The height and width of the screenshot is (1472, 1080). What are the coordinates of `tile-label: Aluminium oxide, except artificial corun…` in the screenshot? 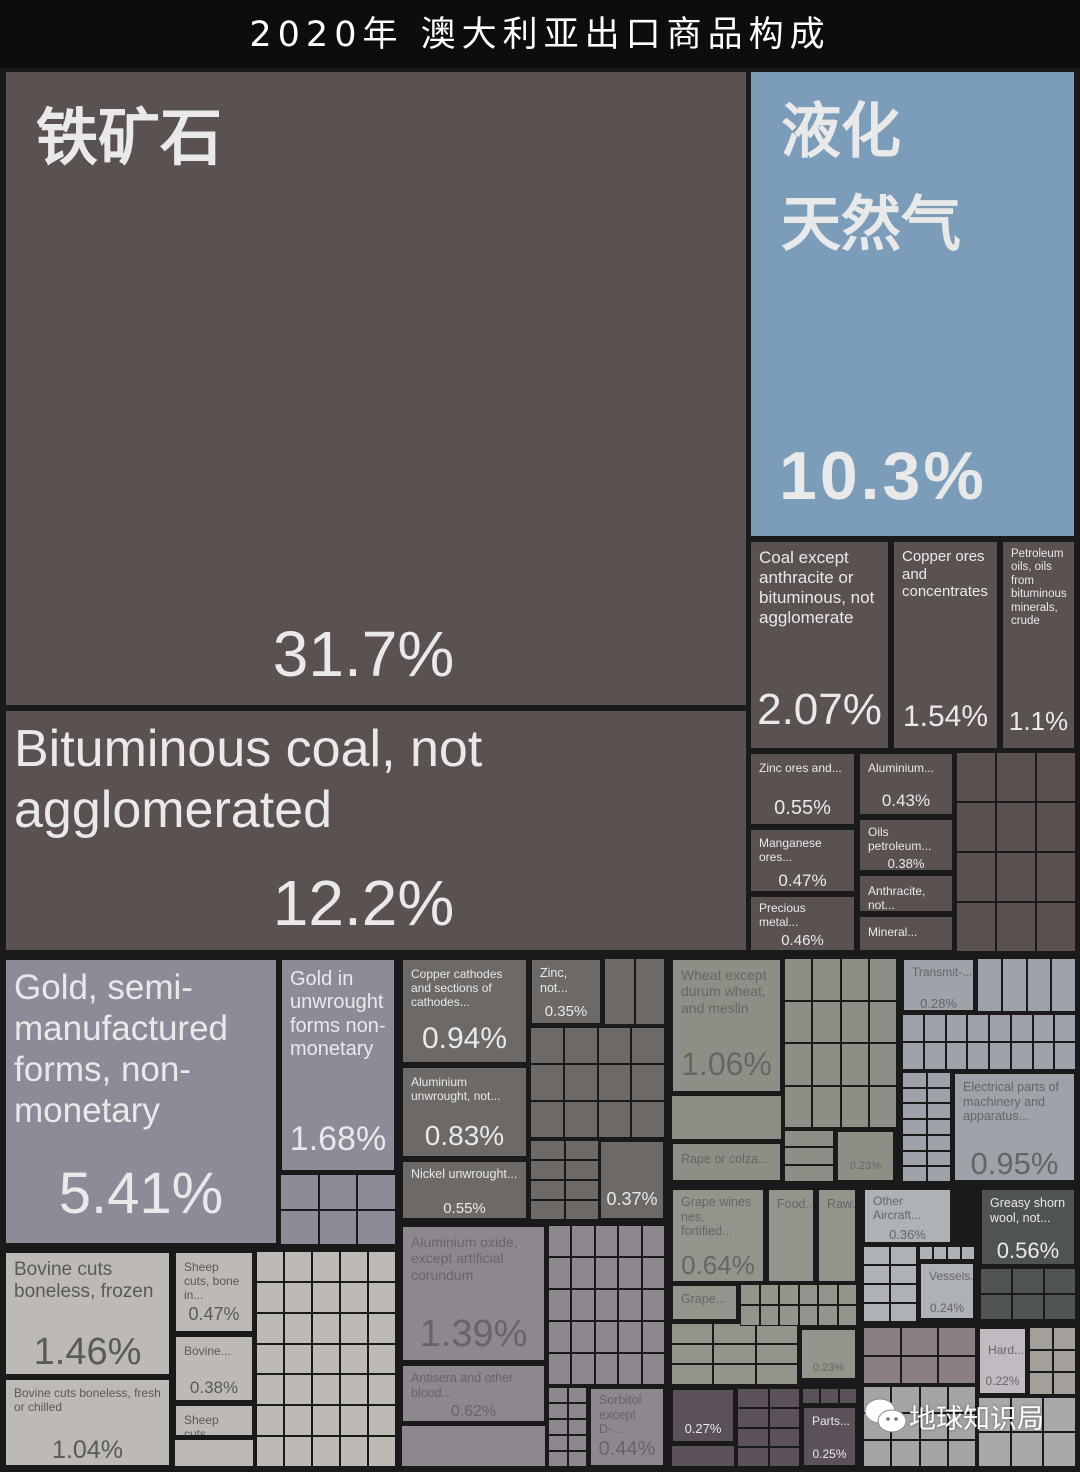 It's located at (464, 1258).